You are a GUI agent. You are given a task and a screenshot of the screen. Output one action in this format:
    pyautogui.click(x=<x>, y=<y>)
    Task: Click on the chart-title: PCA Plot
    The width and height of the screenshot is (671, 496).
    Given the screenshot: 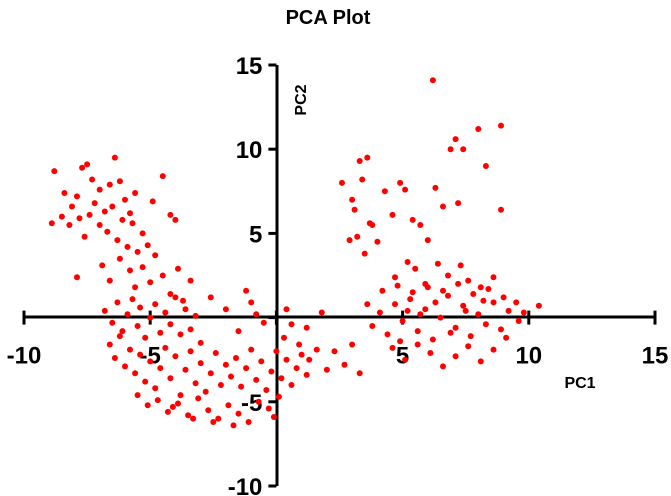 What is the action you would take?
    pyautogui.click(x=328, y=18)
    